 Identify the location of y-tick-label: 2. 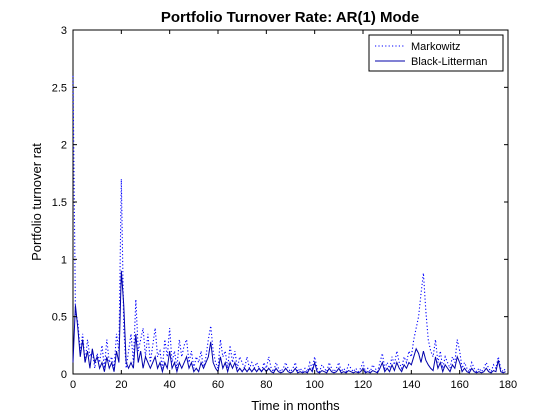
(64, 146).